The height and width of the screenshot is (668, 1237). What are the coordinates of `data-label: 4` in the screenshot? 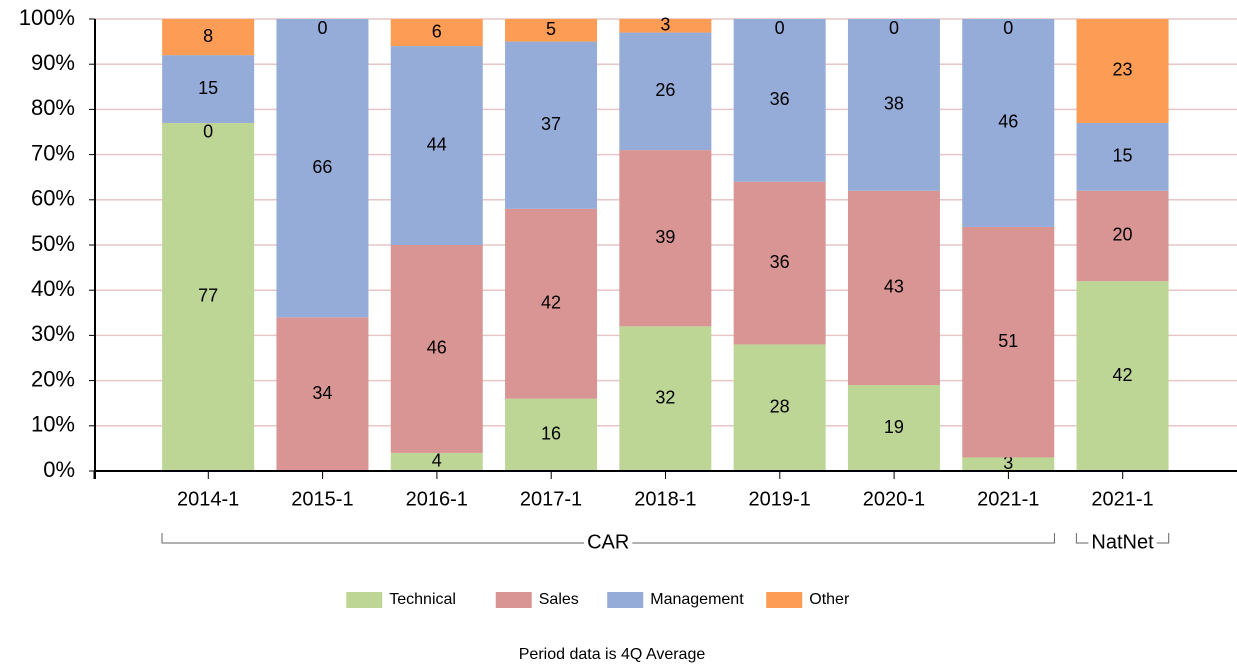 It's located at (437, 461).